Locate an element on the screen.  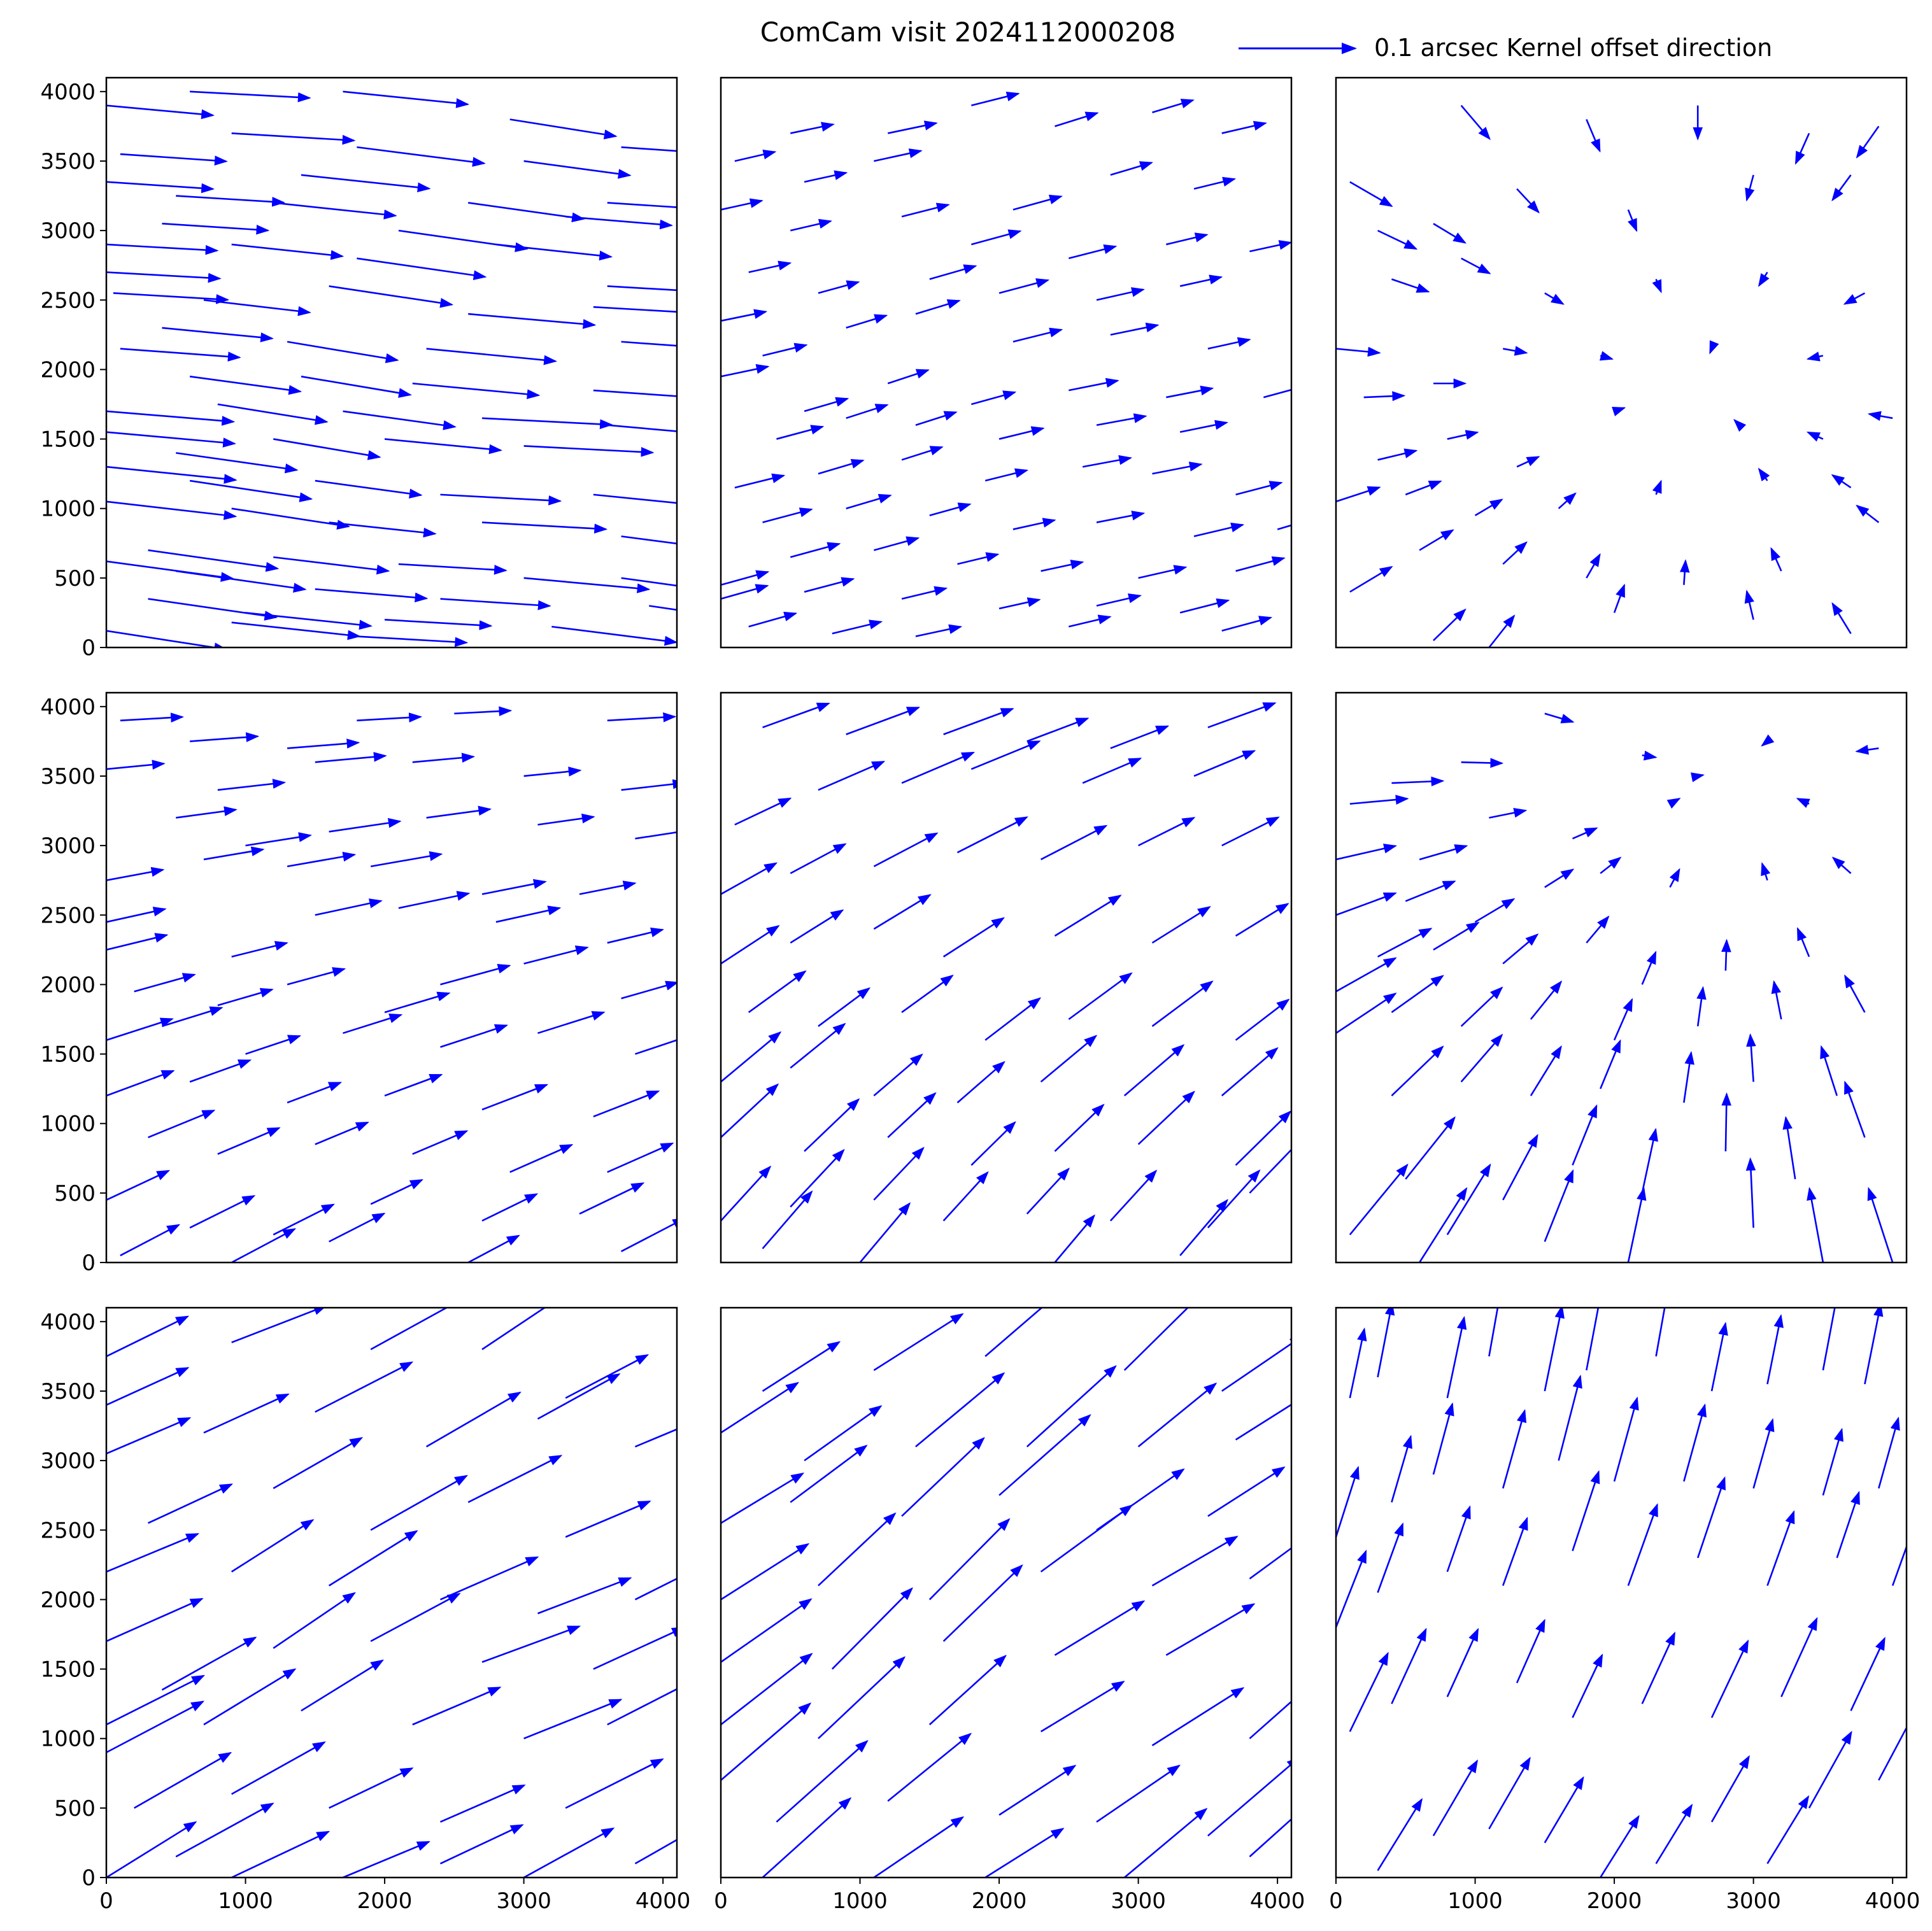
y-tick-label: 1000 is located at coordinates (68, 1739).